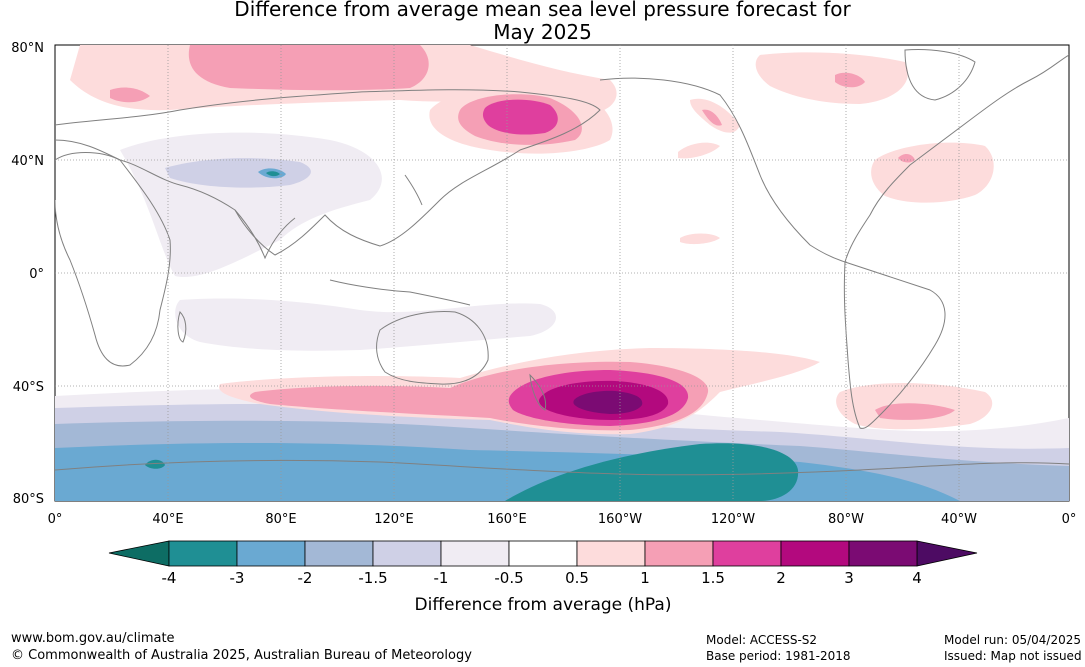 Image resolution: width=1085 pixels, height=667 pixels. Describe the element at coordinates (265, 234) in the screenshot. I see `coast-india` at that location.